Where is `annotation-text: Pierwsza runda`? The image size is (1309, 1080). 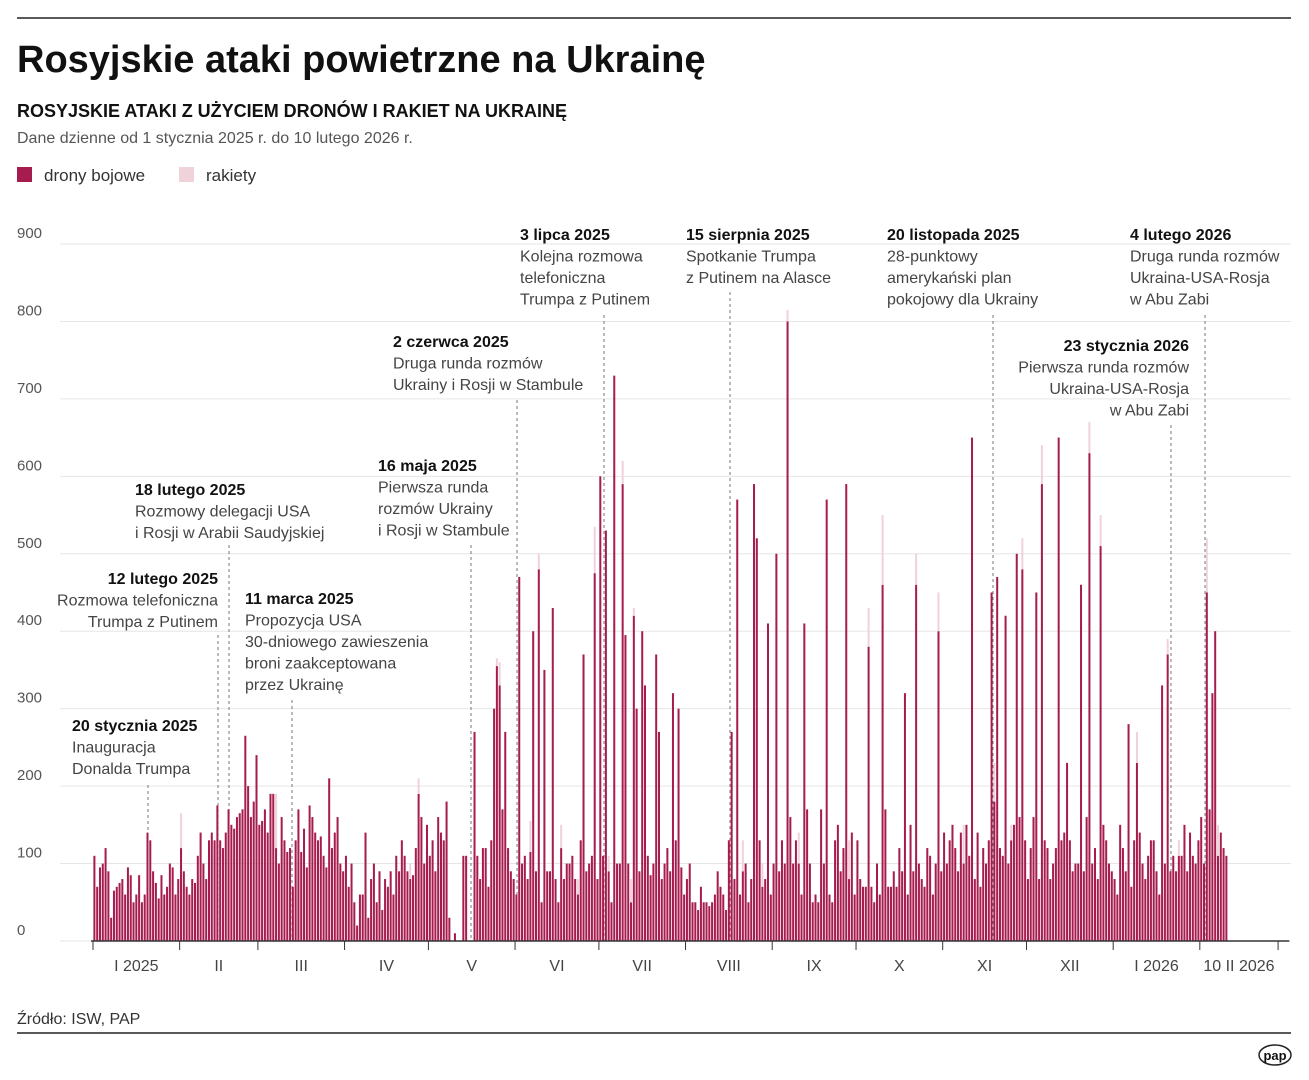
annotation-text: Pierwsza runda is located at coordinates (433, 488).